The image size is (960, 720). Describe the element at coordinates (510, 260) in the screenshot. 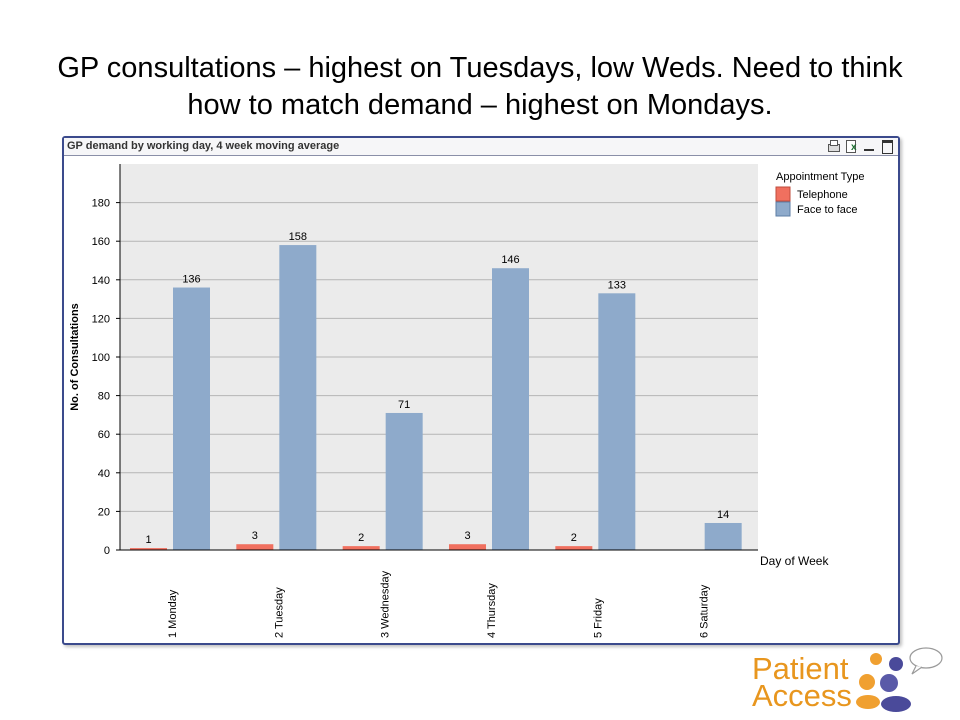

I see `data-label: 146` at that location.